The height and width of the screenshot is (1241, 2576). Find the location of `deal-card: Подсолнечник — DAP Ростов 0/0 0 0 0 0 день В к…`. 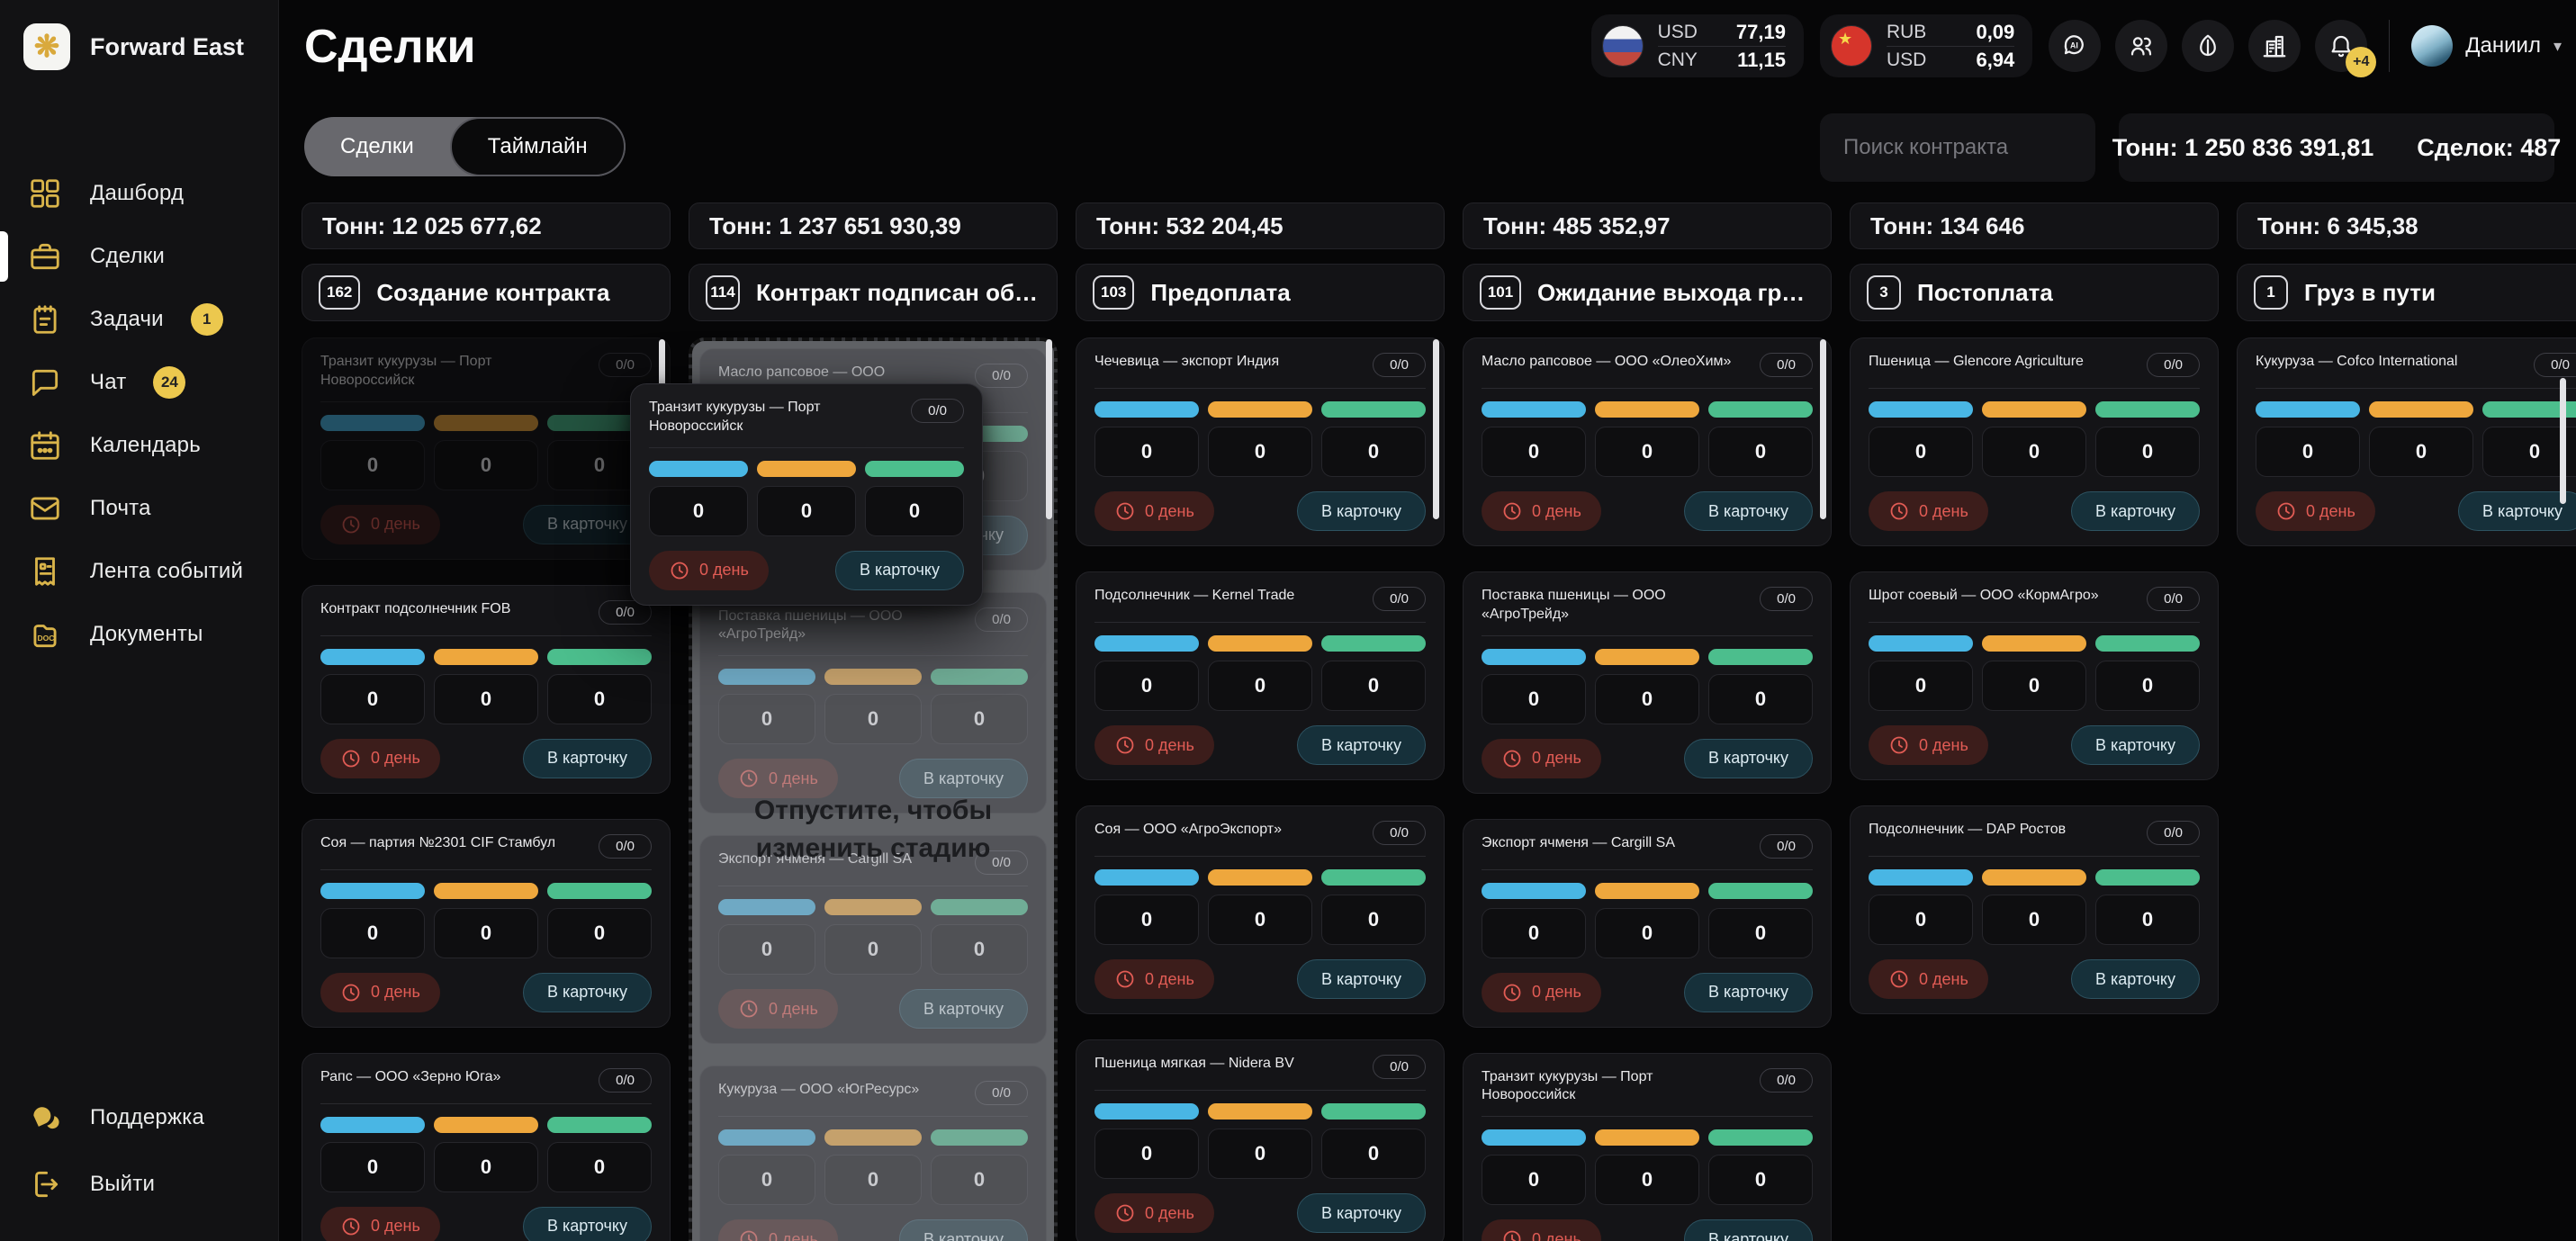

deal-card: Подсолнечник — DAP Ростов 0/0 0 0 0 0 день В к… is located at coordinates (2034, 910).